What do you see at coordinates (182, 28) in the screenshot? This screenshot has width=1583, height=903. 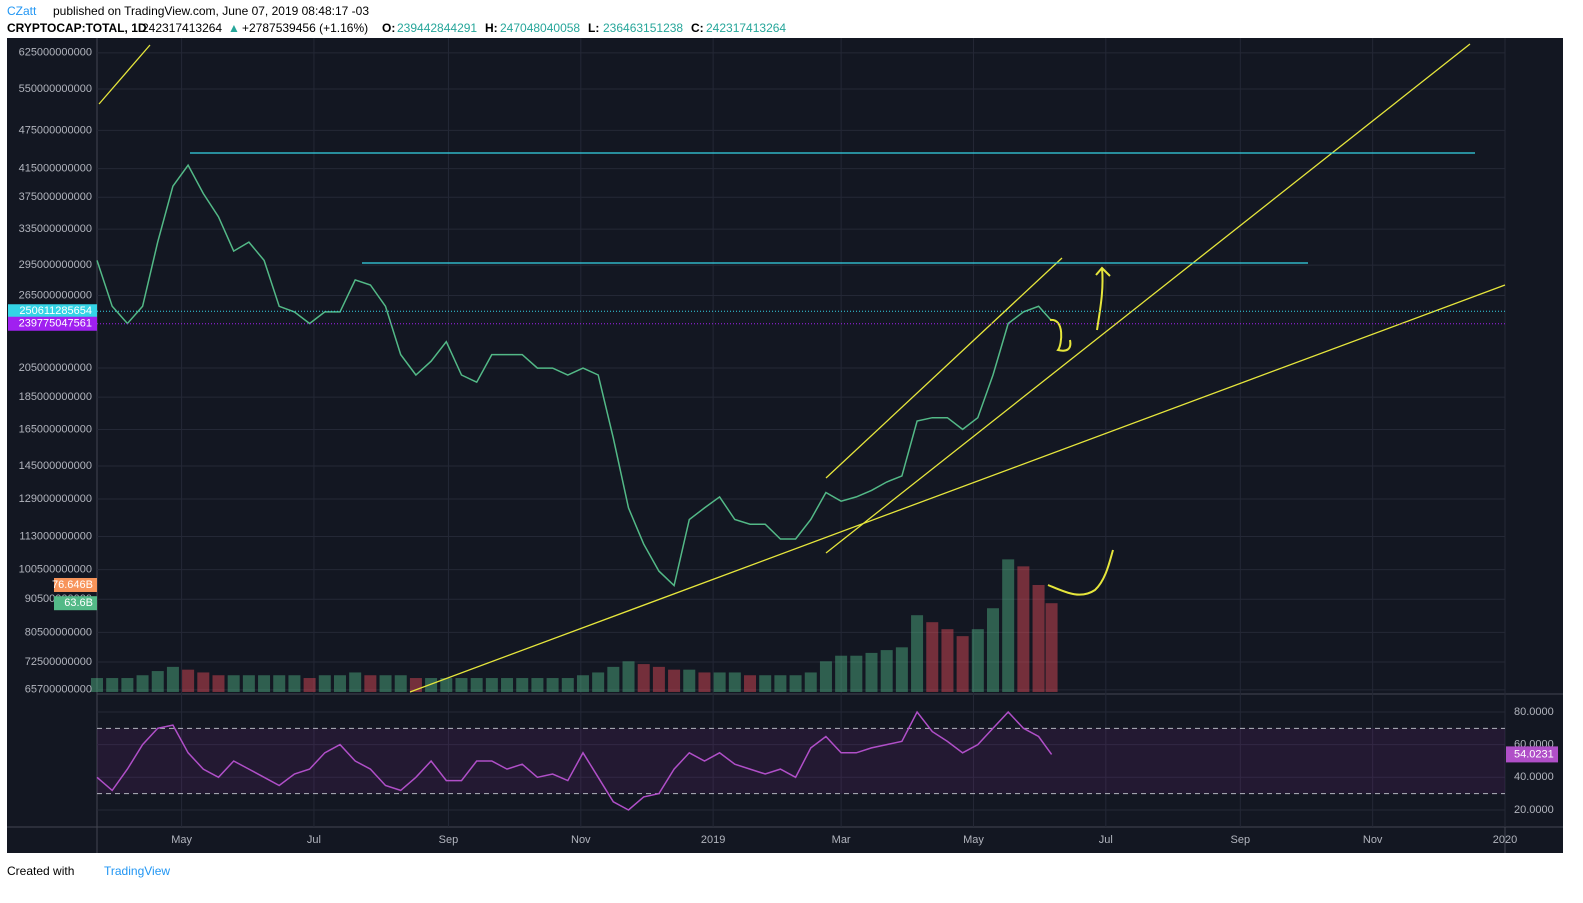 I see `last-price: 242317413264` at bounding box center [182, 28].